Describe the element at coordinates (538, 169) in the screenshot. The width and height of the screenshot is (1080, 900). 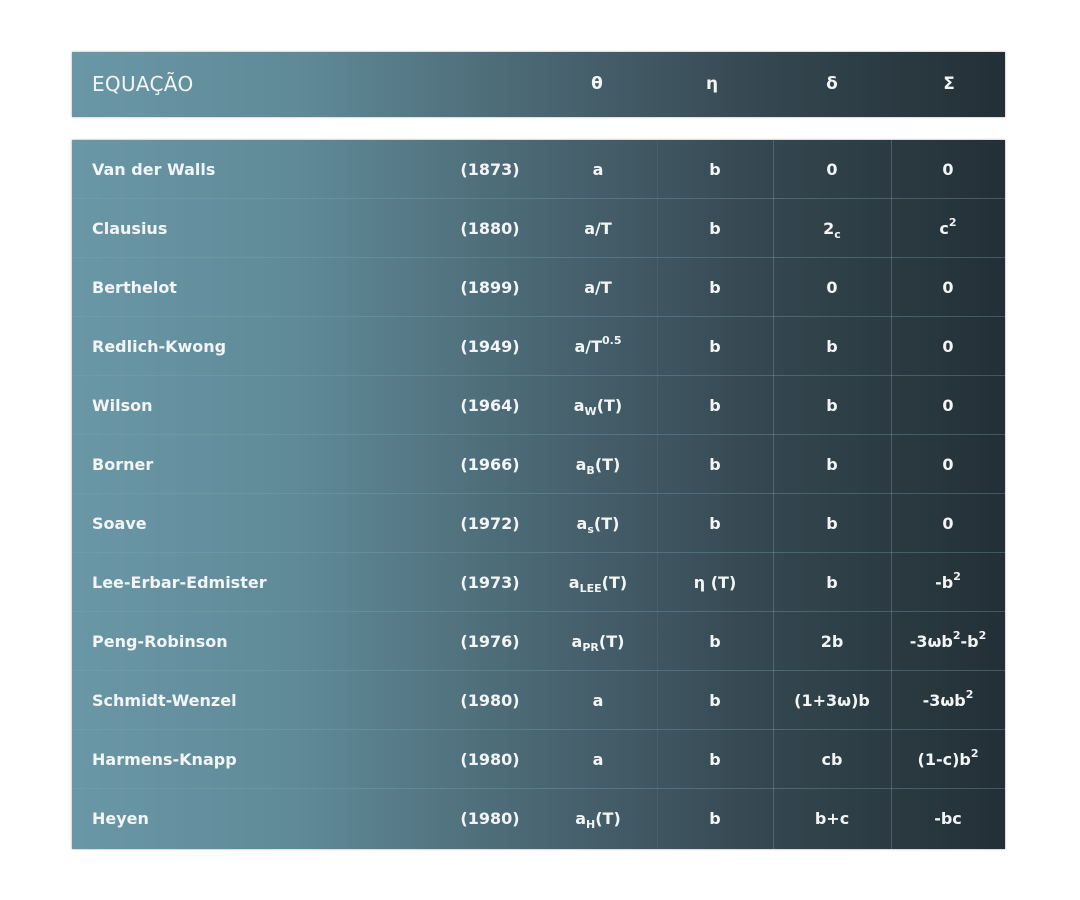
I see `table-row: Van der Walls (1873) a b 0 0` at that location.